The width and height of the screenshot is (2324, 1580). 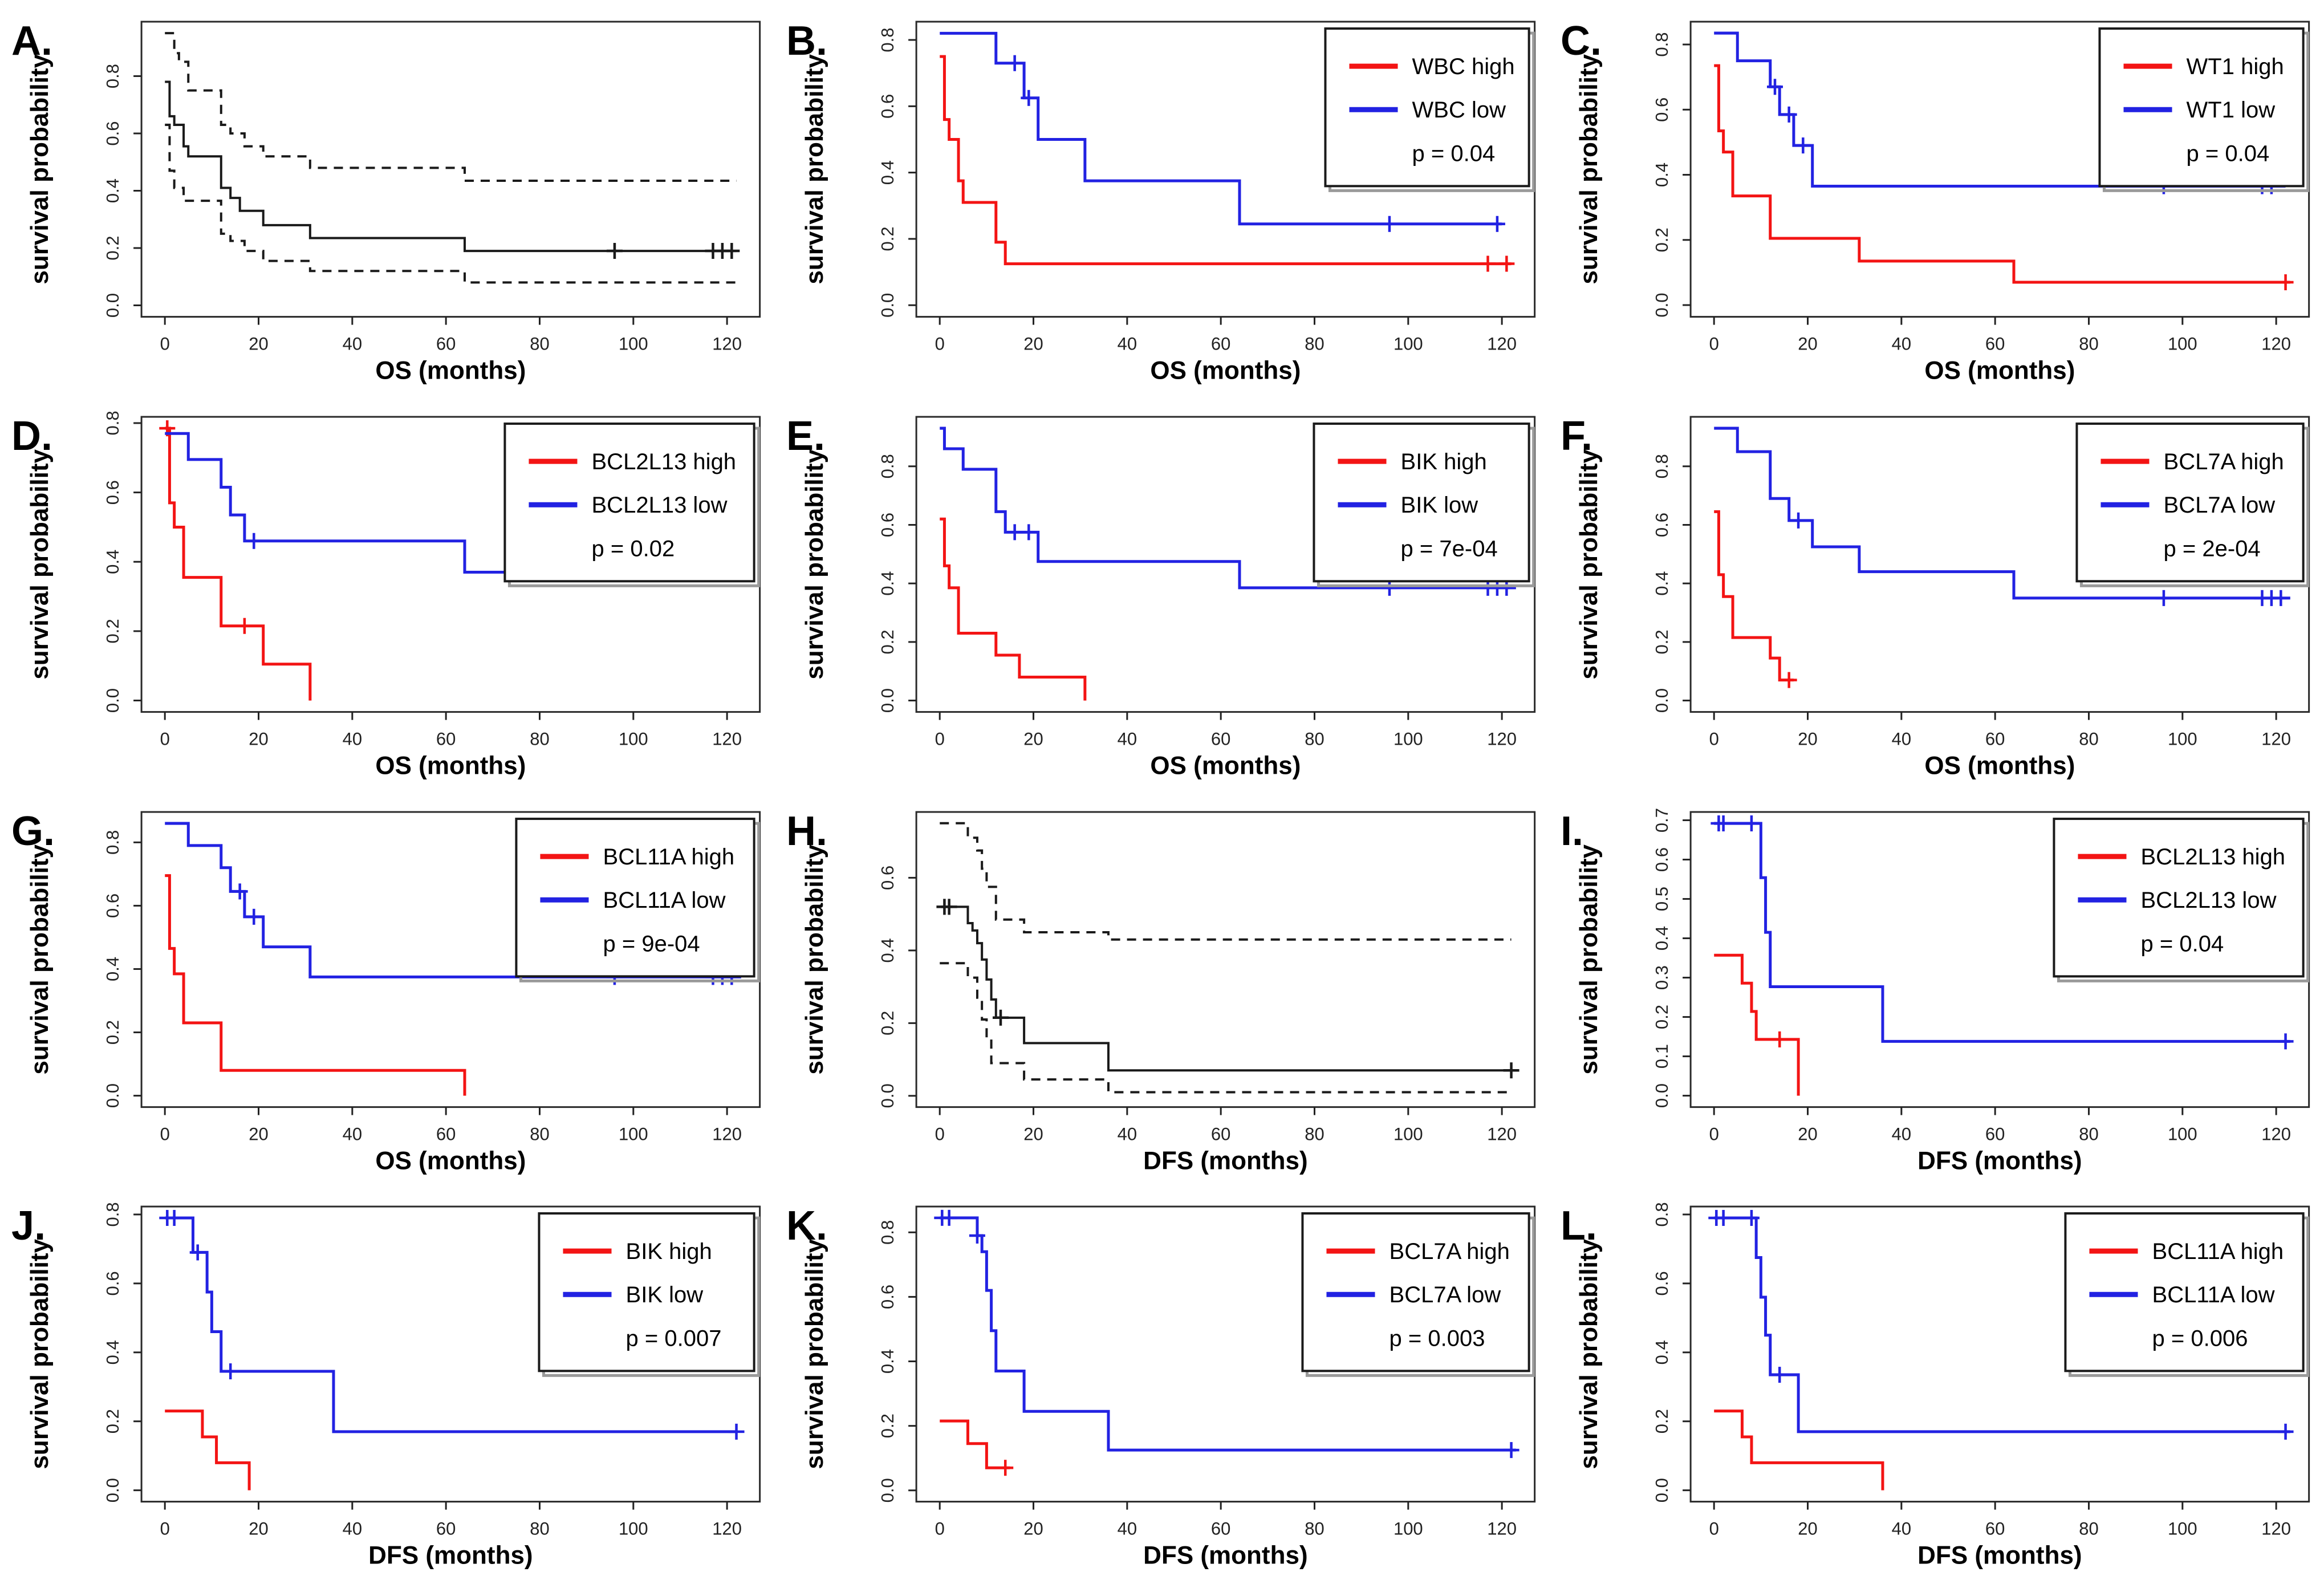 What do you see at coordinates (451, 503) in the screenshot?
I see `series-bcl2l13-low` at bounding box center [451, 503].